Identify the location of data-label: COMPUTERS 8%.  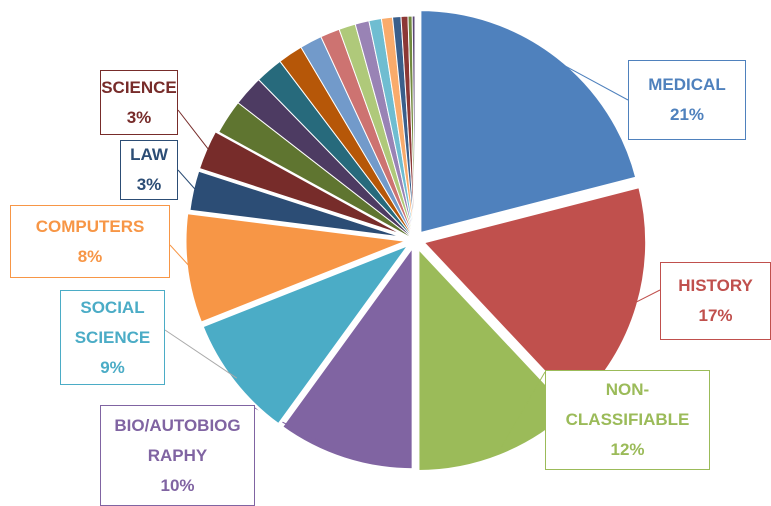
(90, 241).